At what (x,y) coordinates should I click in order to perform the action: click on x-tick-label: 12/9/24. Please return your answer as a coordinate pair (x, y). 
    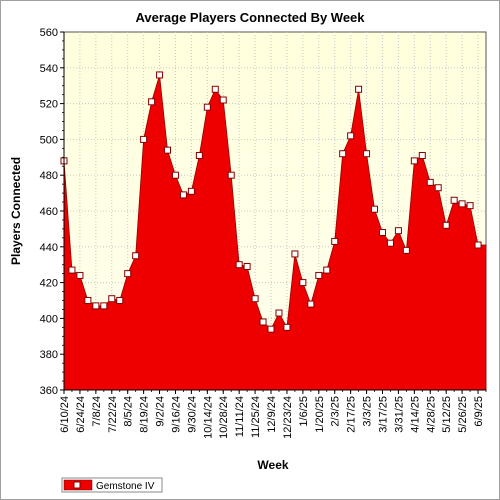
    Looking at the image, I should click on (272, 414).